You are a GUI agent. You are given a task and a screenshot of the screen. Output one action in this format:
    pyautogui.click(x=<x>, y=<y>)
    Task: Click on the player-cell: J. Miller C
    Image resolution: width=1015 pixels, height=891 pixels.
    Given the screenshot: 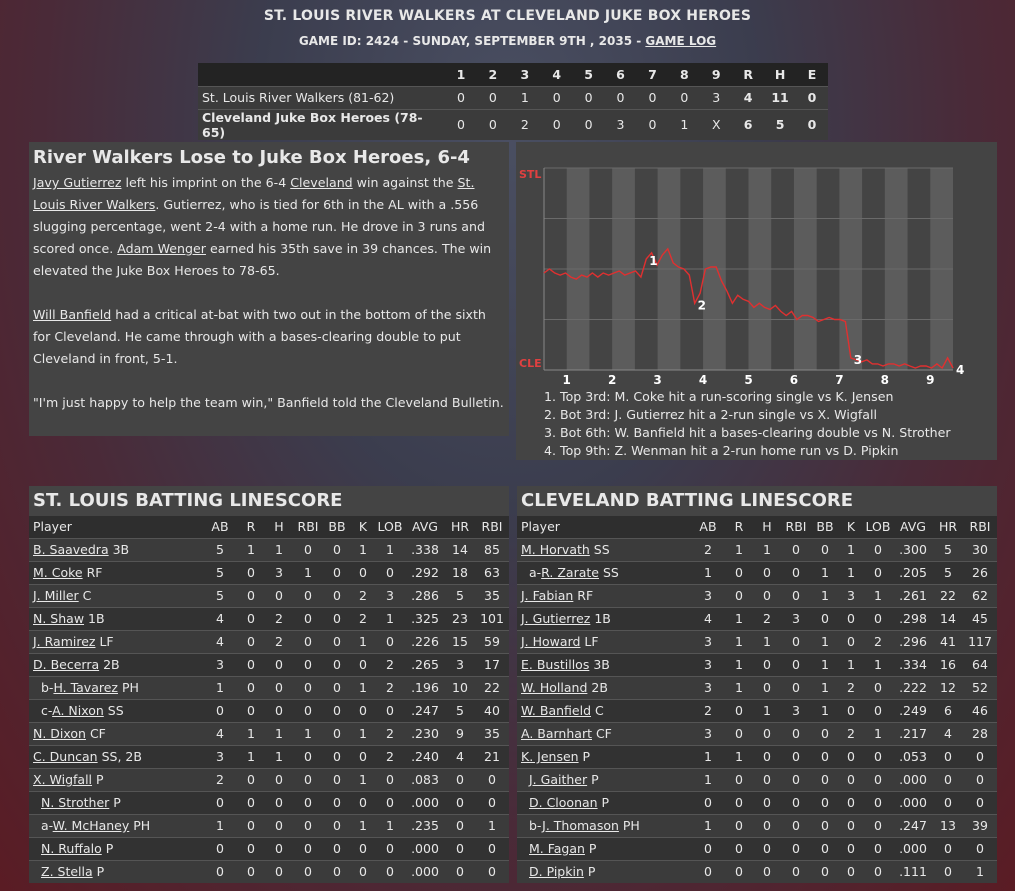 What is the action you would take?
    pyautogui.click(x=116, y=595)
    